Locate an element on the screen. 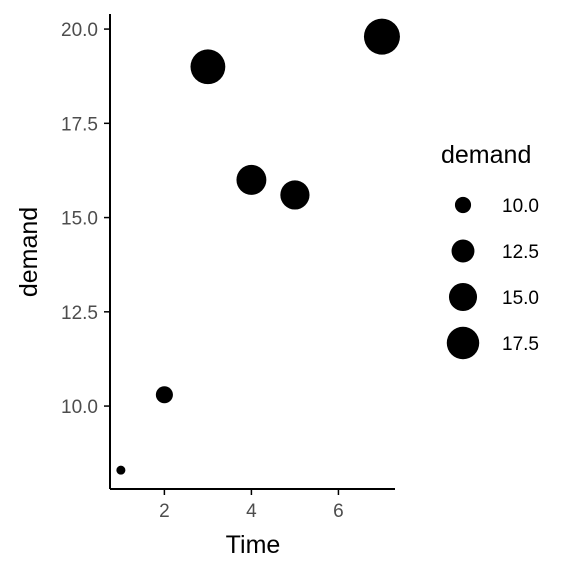 The width and height of the screenshot is (576, 576). size-legend: demand 10.0 12.5 15.0 17.5 is located at coordinates (490, 250).